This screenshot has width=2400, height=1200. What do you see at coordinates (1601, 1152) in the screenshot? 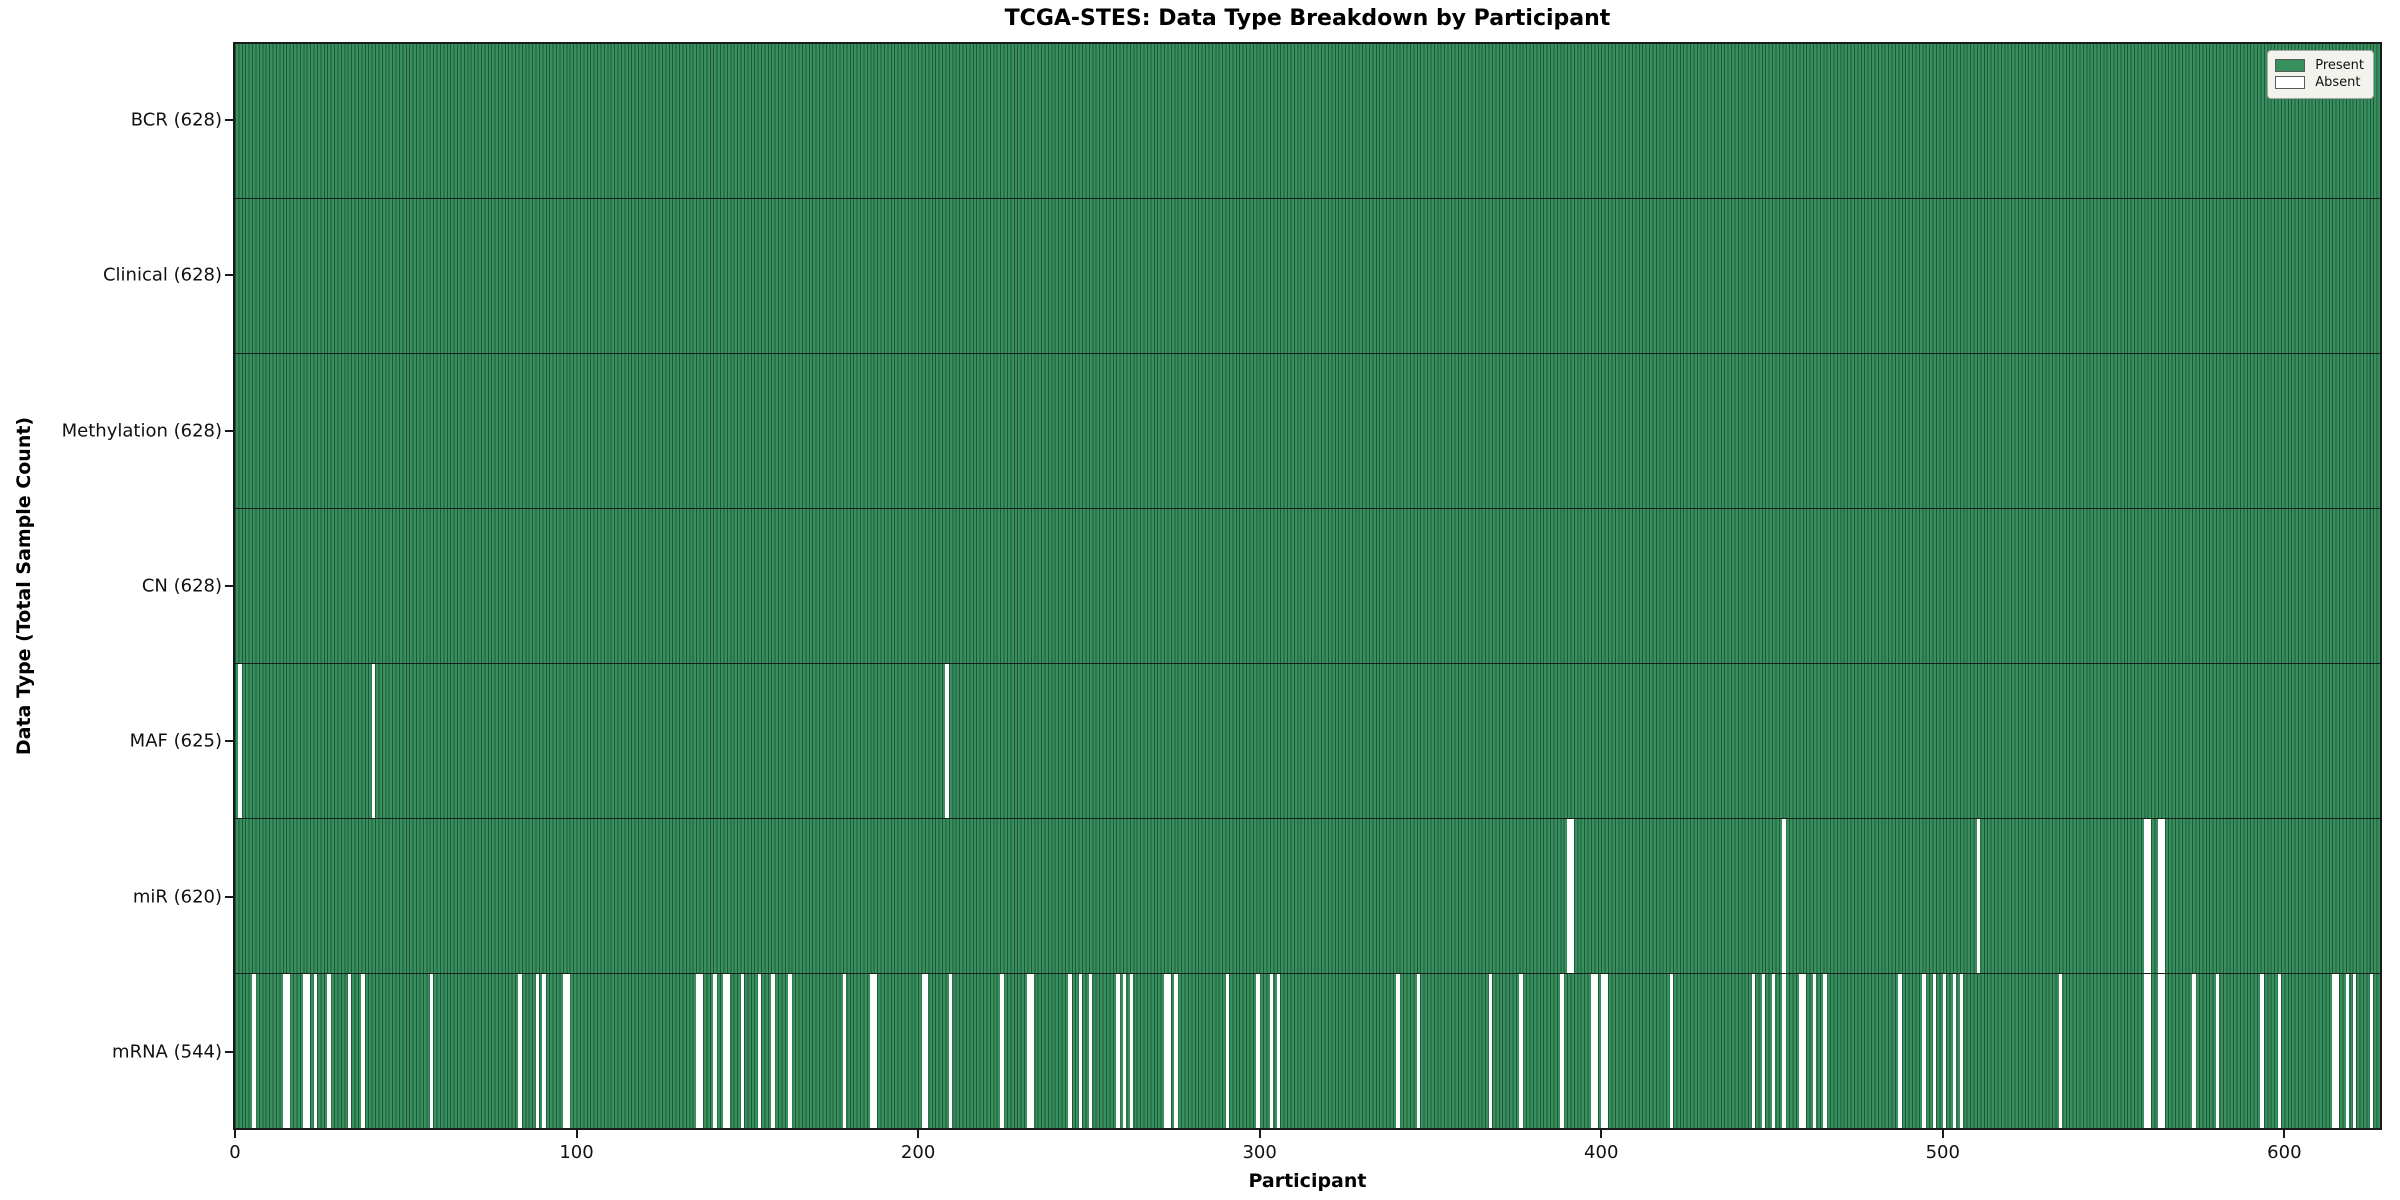
I see `x-tick-label-400: 400` at bounding box center [1601, 1152].